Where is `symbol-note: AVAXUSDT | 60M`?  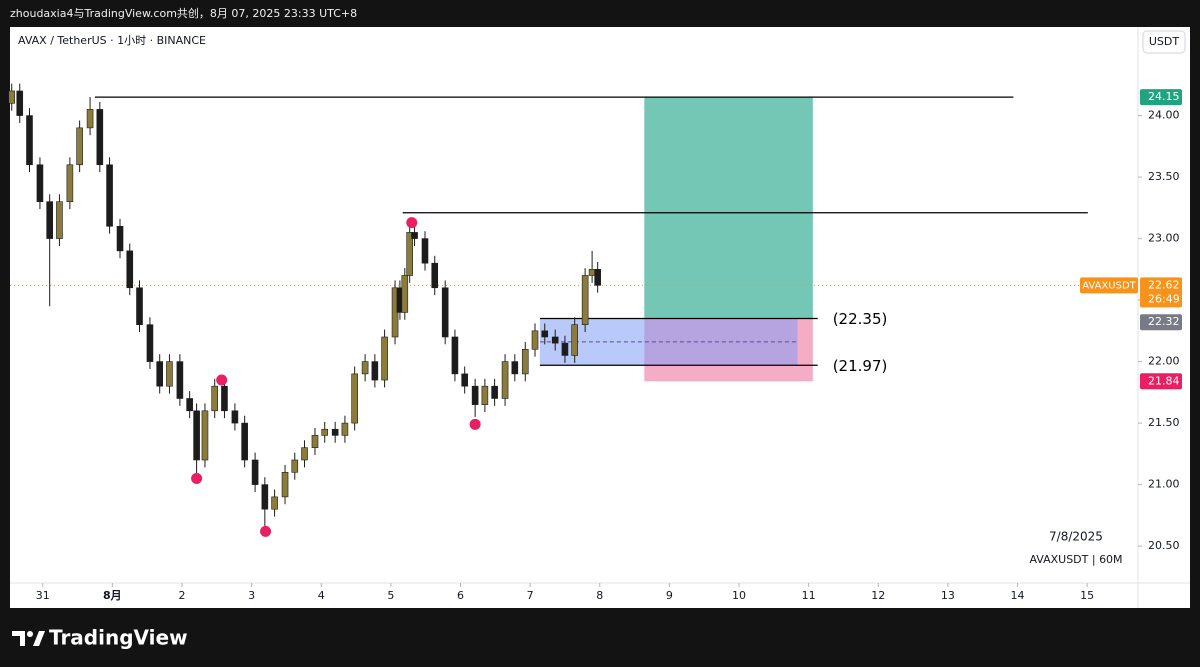 symbol-note: AVAXUSDT | 60M is located at coordinates (1075, 559).